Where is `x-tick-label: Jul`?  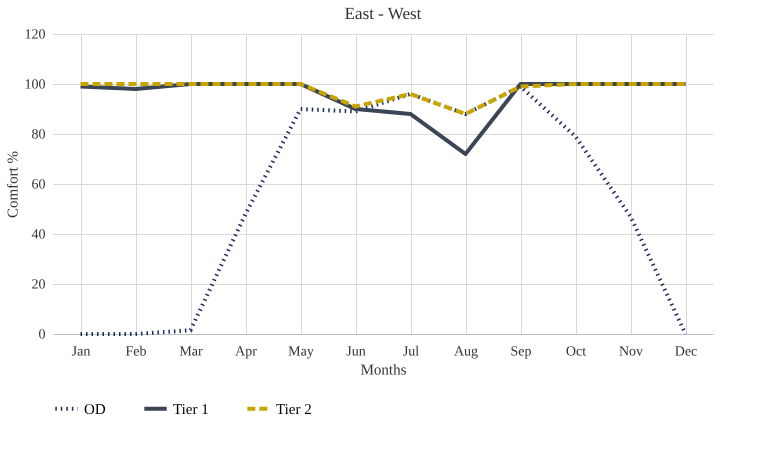
x-tick-label: Jul is located at coordinates (411, 352).